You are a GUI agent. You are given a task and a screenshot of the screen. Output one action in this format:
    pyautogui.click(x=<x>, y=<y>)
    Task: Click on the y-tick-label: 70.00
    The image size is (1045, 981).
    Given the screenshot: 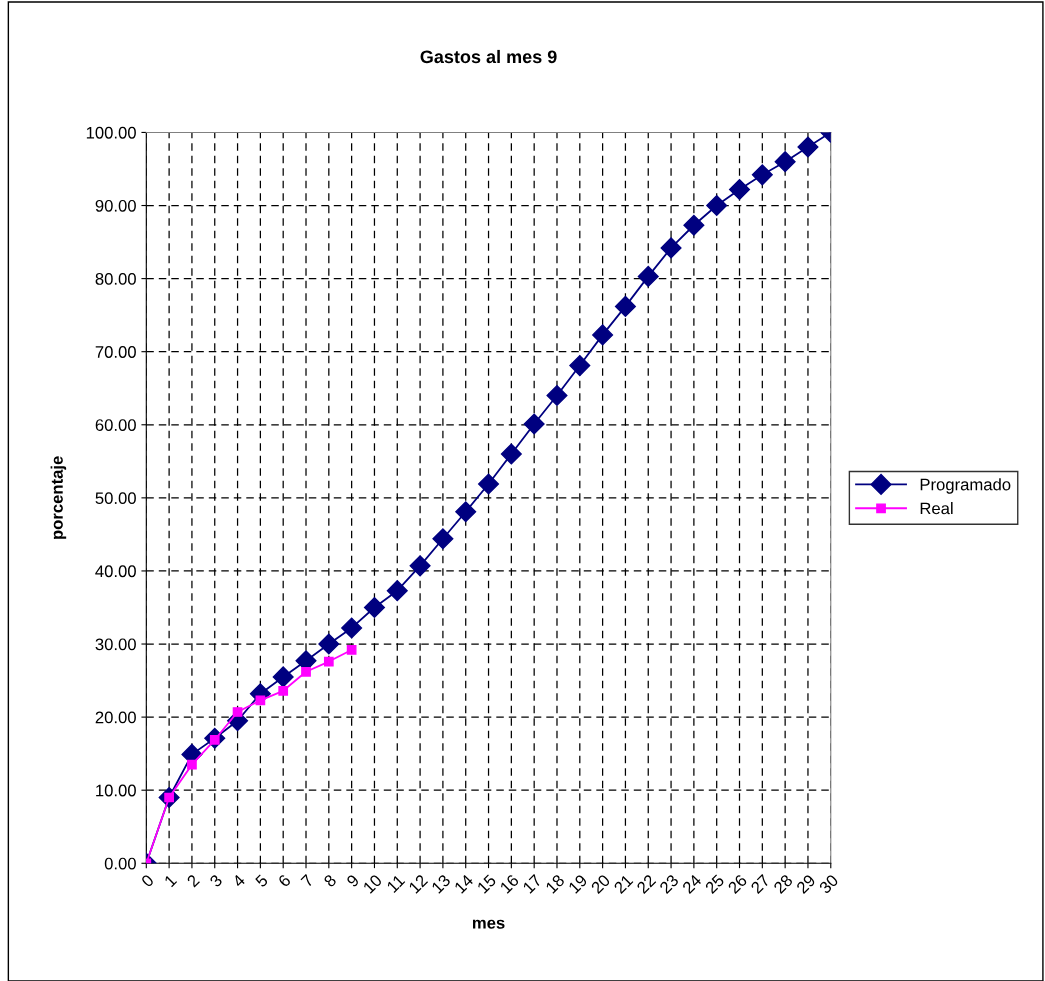 What is the action you would take?
    pyautogui.click(x=115, y=352)
    